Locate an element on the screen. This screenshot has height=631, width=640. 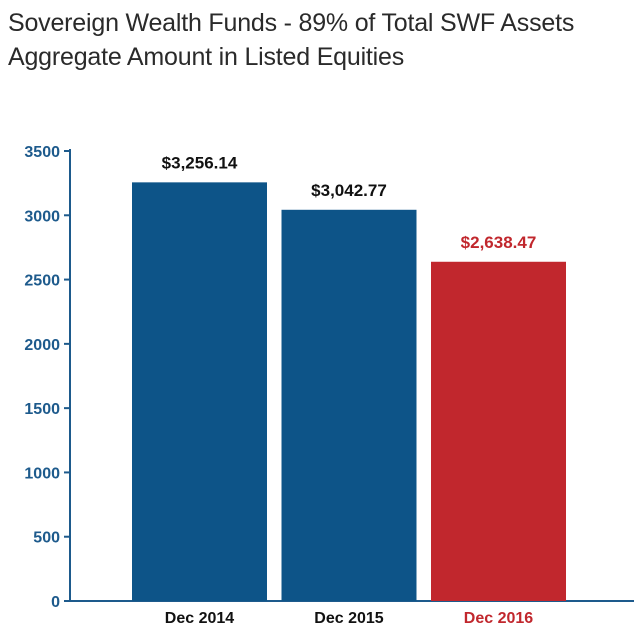
x-tick-label: Dec 2015 is located at coordinates (348, 618).